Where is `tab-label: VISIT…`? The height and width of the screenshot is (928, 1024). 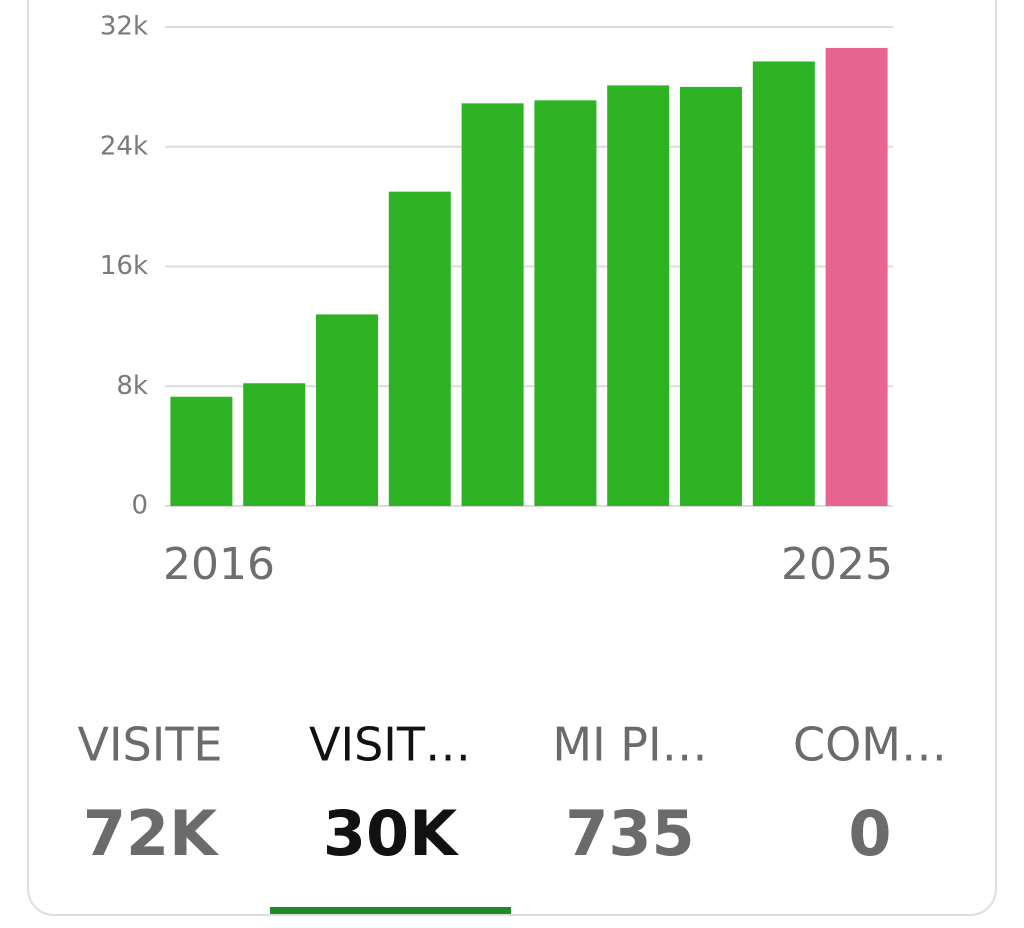
tab-label: VISIT… is located at coordinates (390, 745).